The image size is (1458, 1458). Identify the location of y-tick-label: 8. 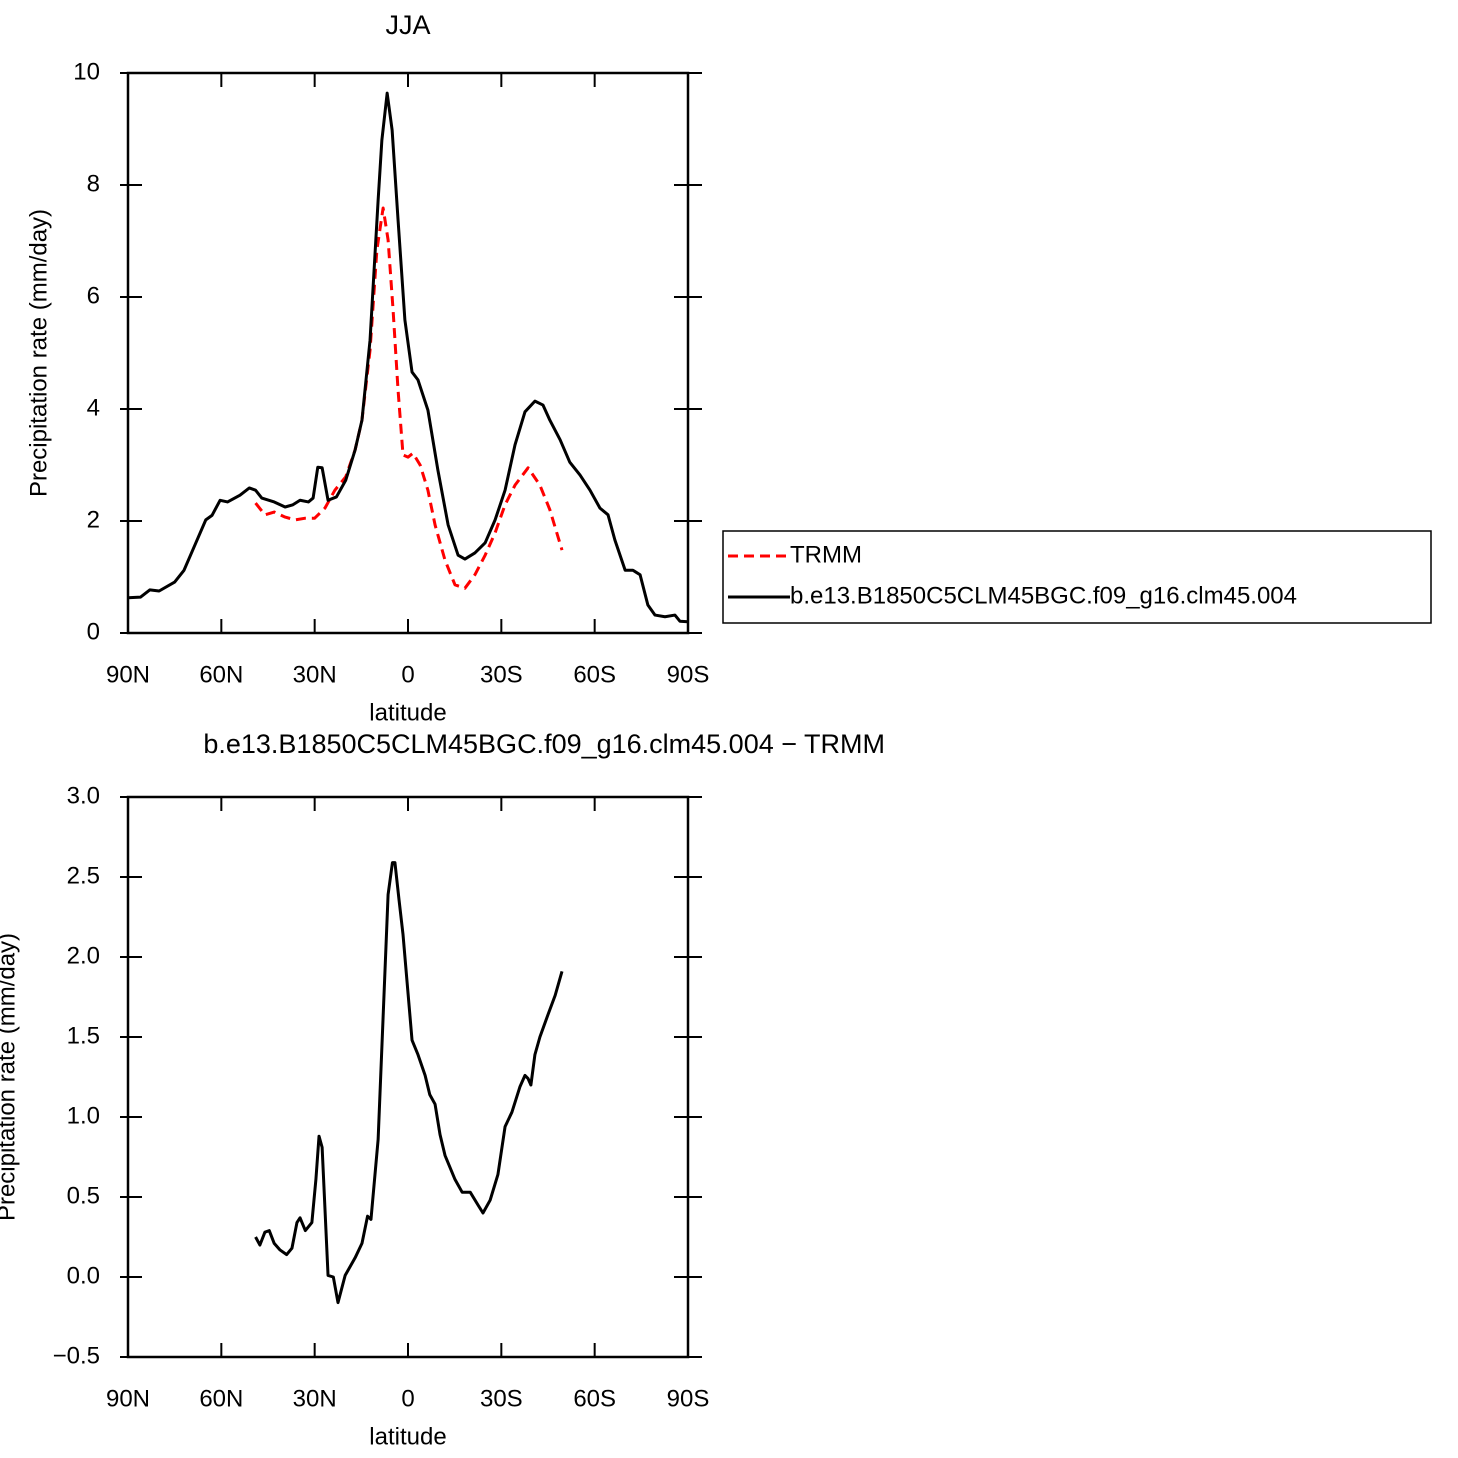
(93, 183).